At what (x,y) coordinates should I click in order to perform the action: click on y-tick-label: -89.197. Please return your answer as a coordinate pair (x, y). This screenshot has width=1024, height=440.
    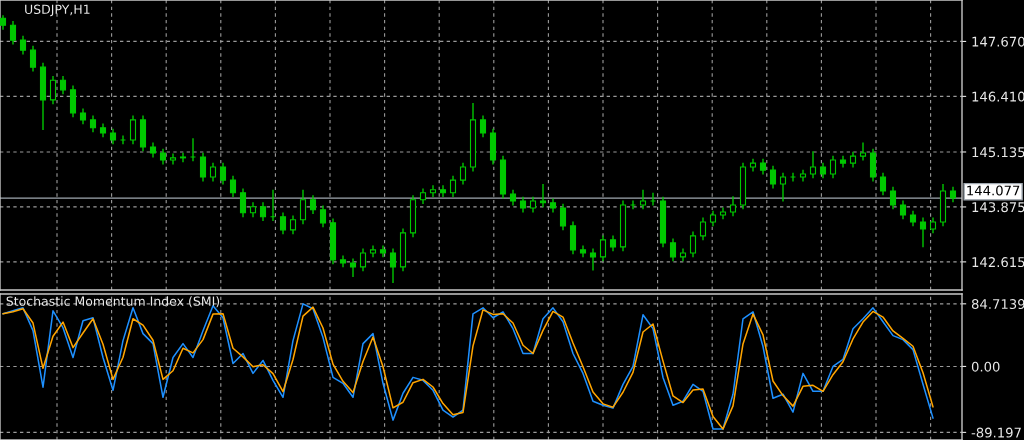
    Looking at the image, I should click on (996, 432).